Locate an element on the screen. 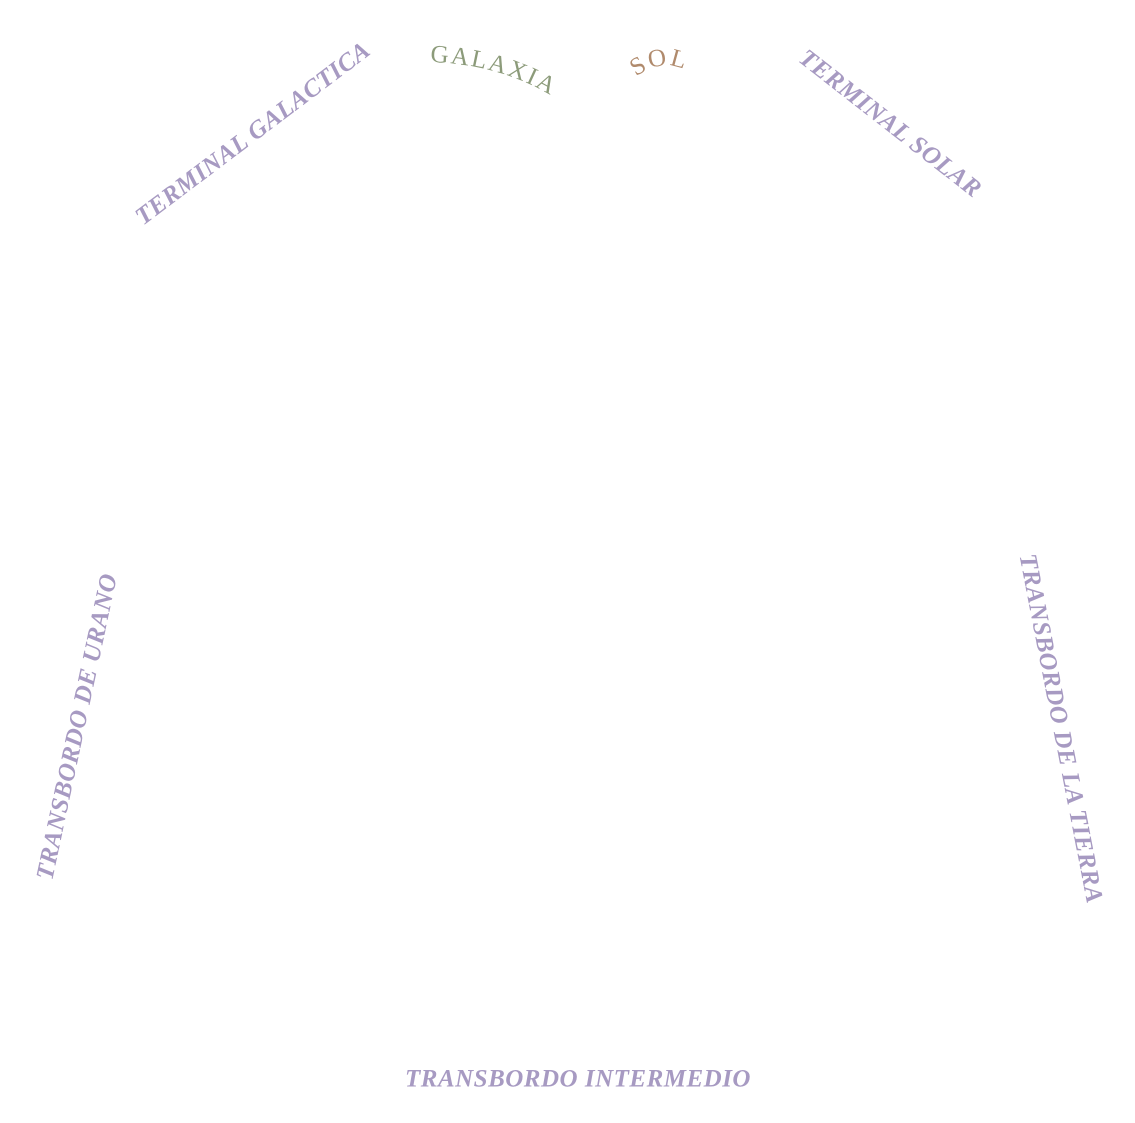 Image resolution: width=1135 pixels, height=1123 pixels. station-terminal-galactica: TERMINAL GALACTICA TERMINAL GALACTICA is located at coordinates (254, 133).